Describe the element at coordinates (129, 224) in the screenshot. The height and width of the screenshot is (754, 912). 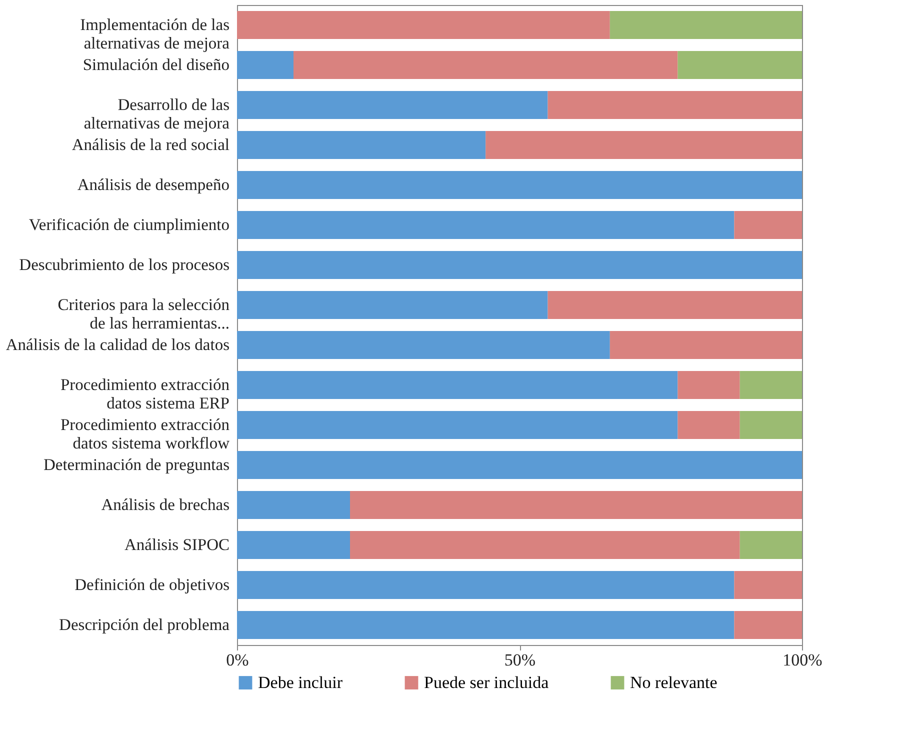
I see `y-tick-label: Verificación de ciumplimiento` at that location.